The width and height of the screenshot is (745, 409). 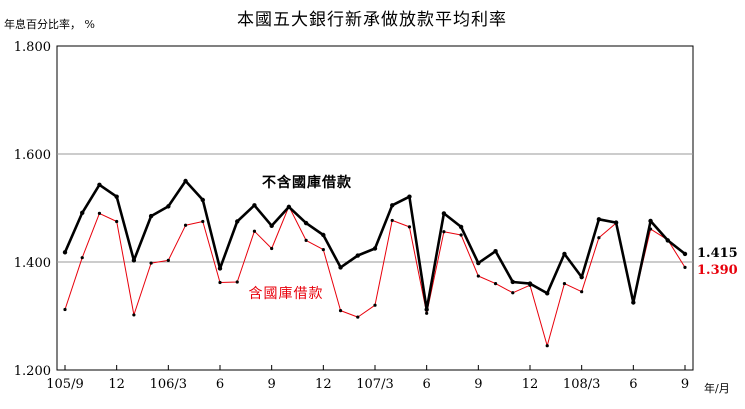 I want to click on end-value-label-incl-treasury: 1.390, so click(x=717, y=270).